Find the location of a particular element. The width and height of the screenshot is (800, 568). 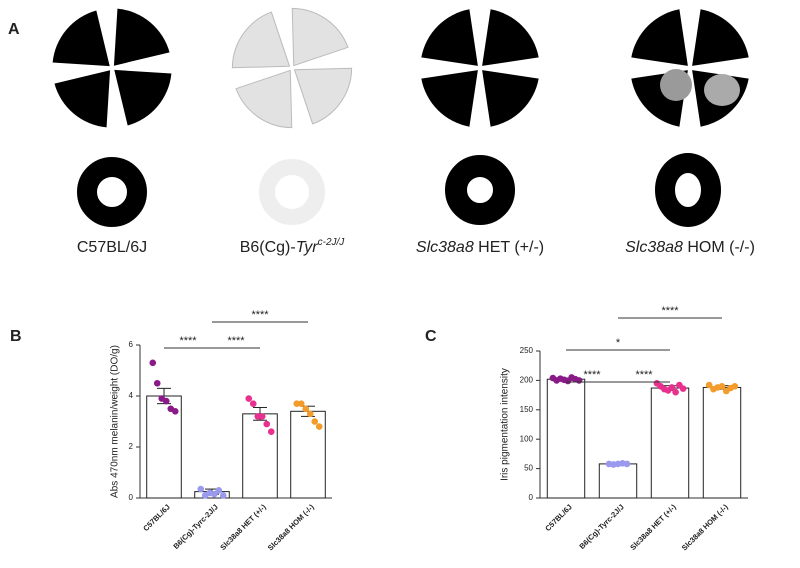

image-label: B6(Cg)-Tyrc-2J/J is located at coordinates (293, 246).